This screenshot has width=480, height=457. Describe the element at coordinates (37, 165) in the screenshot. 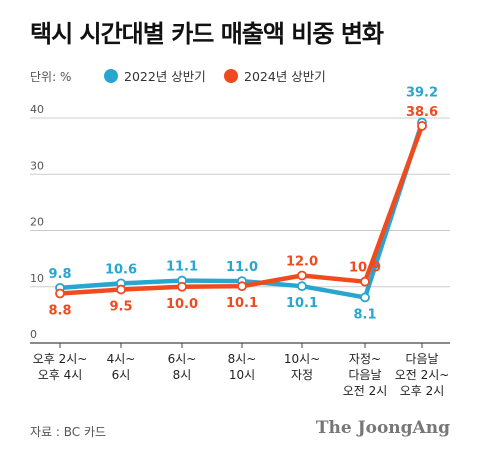

I see `y-tick-label: 30` at that location.